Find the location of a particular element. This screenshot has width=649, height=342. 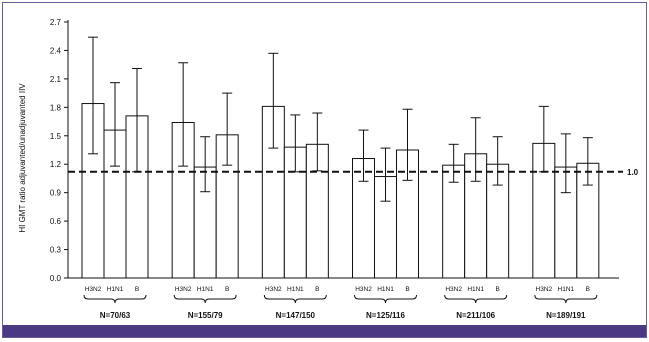

y-tick-label: 1.2 is located at coordinates (56, 164).